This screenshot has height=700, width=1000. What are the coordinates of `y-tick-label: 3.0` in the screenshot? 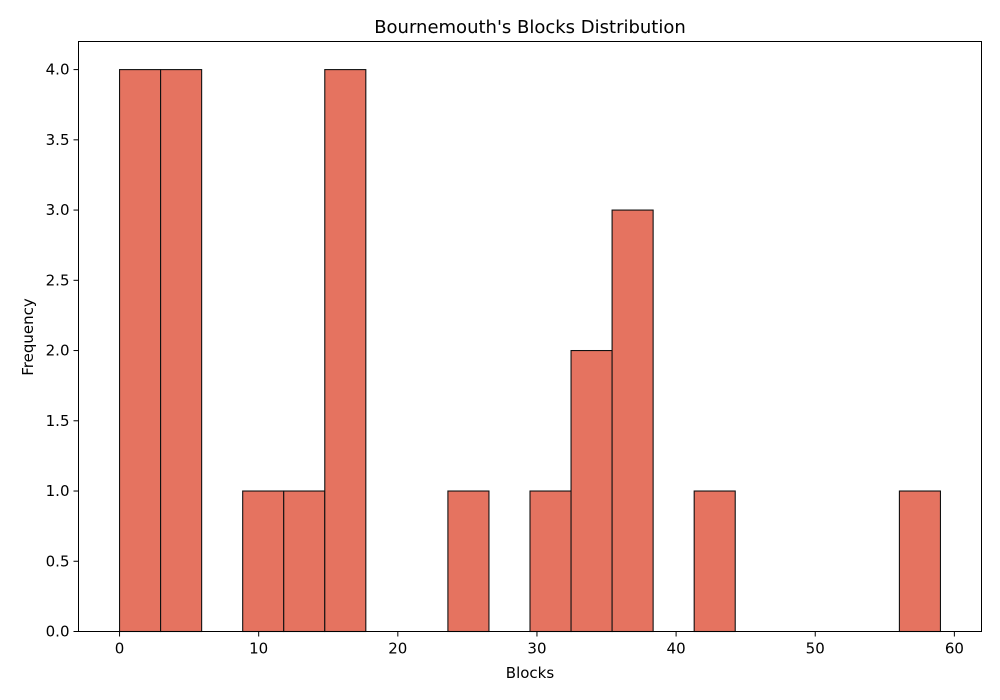 It's located at (58, 210).